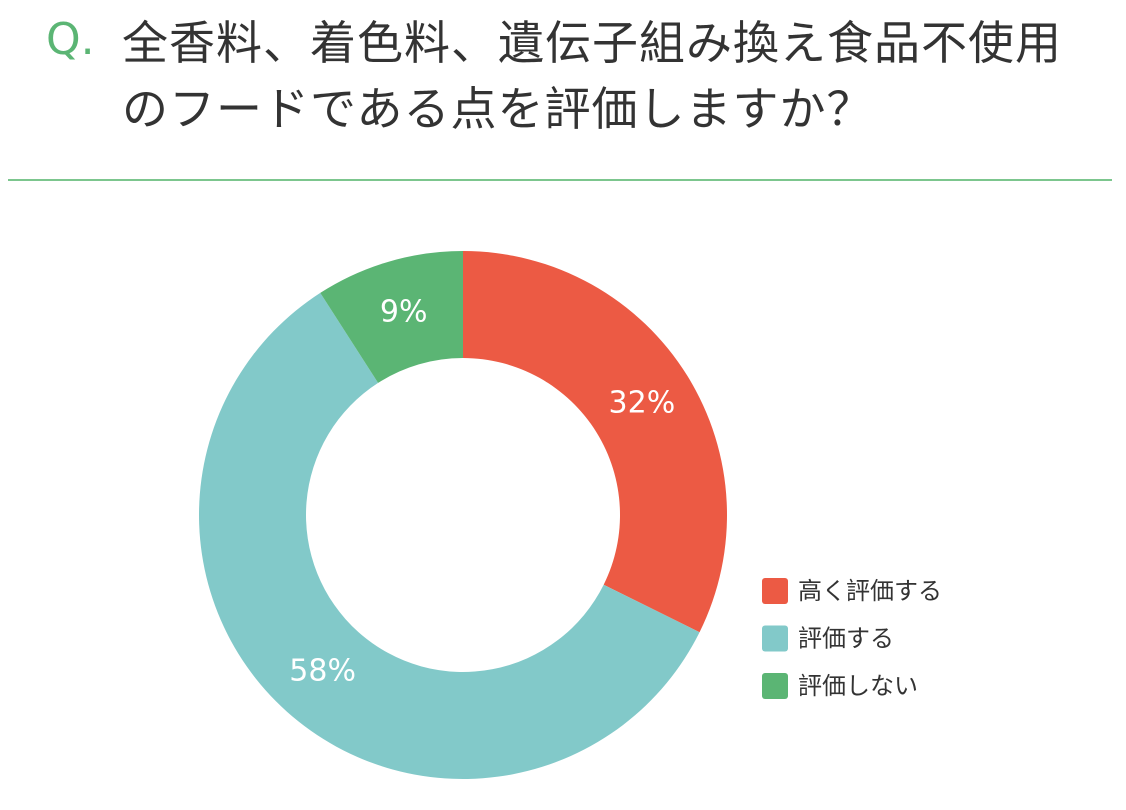 The width and height of the screenshot is (1126, 810). I want to click on data-label: 58%, so click(322, 670).